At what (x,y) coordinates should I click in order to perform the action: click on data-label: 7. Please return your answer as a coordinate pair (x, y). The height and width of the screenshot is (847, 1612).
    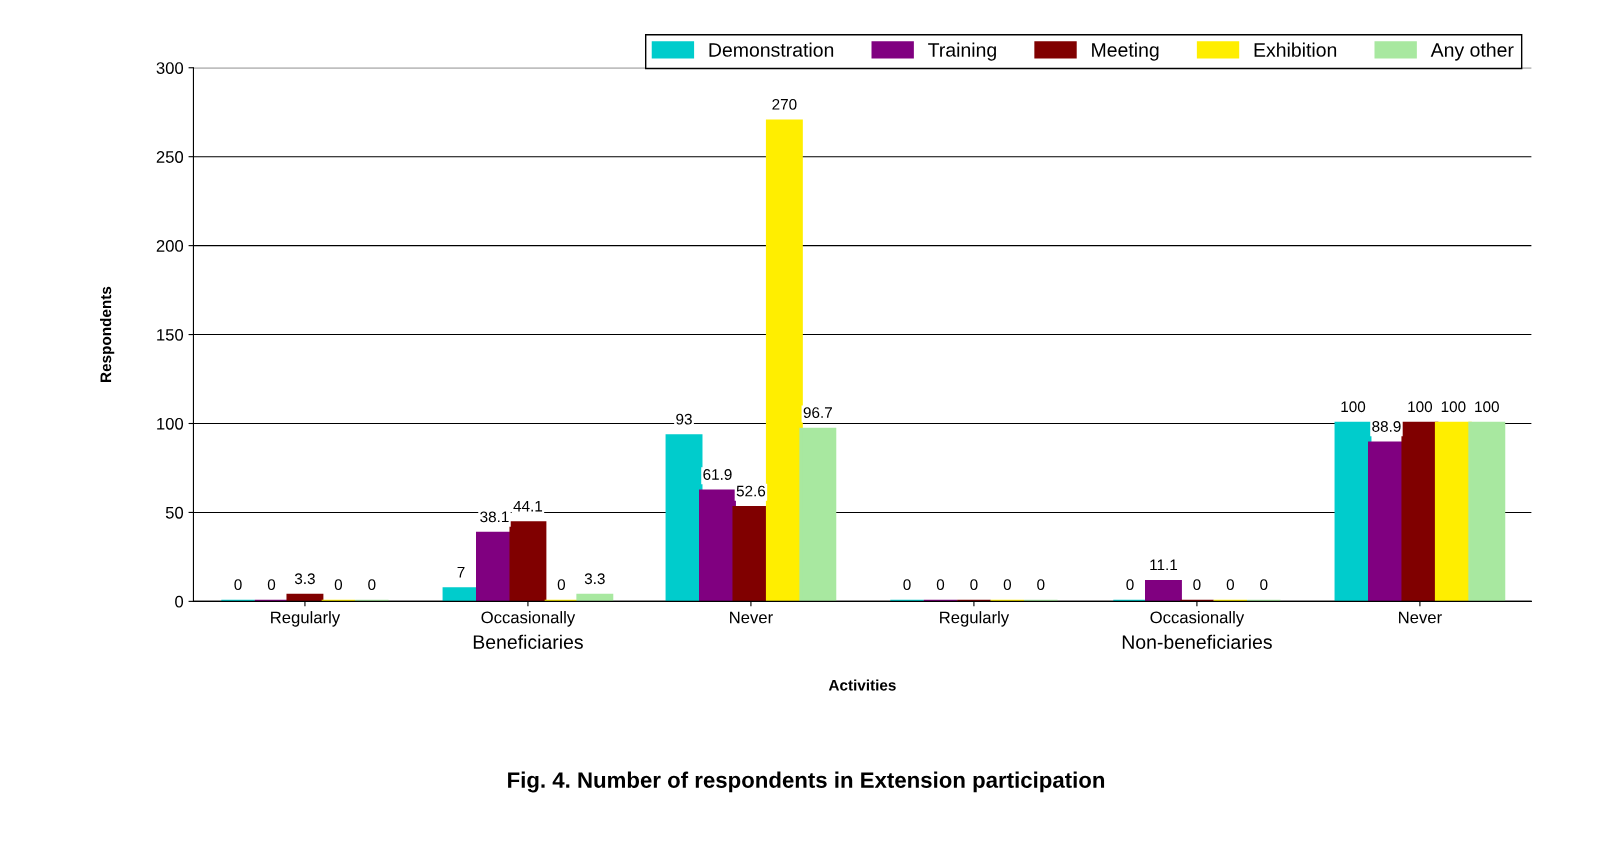
    Looking at the image, I should click on (461, 572).